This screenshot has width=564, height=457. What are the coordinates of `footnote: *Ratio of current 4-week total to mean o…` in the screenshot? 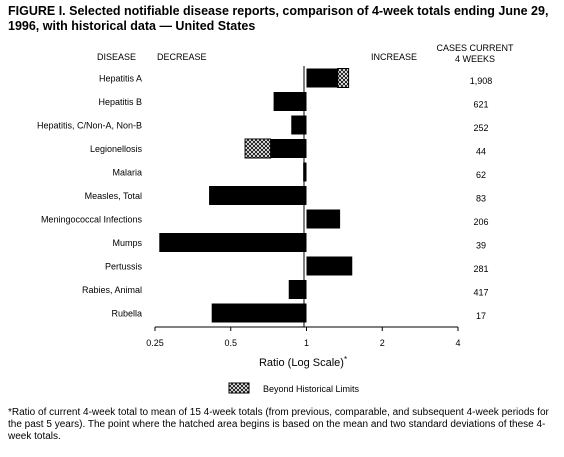 It's located at (278, 424).